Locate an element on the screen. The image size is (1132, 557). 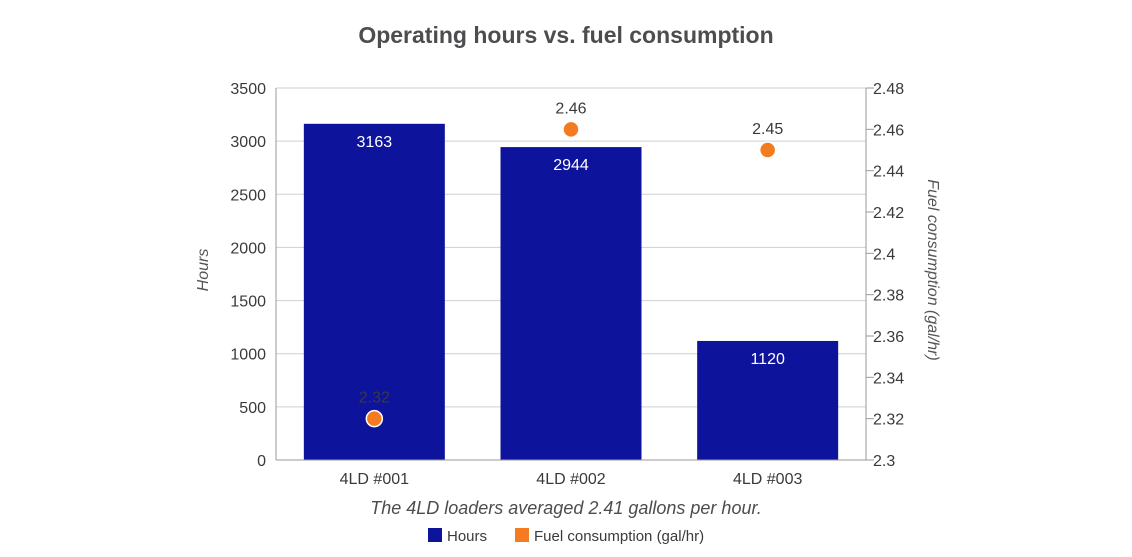
point-data-label: 2.32 is located at coordinates (374, 398).